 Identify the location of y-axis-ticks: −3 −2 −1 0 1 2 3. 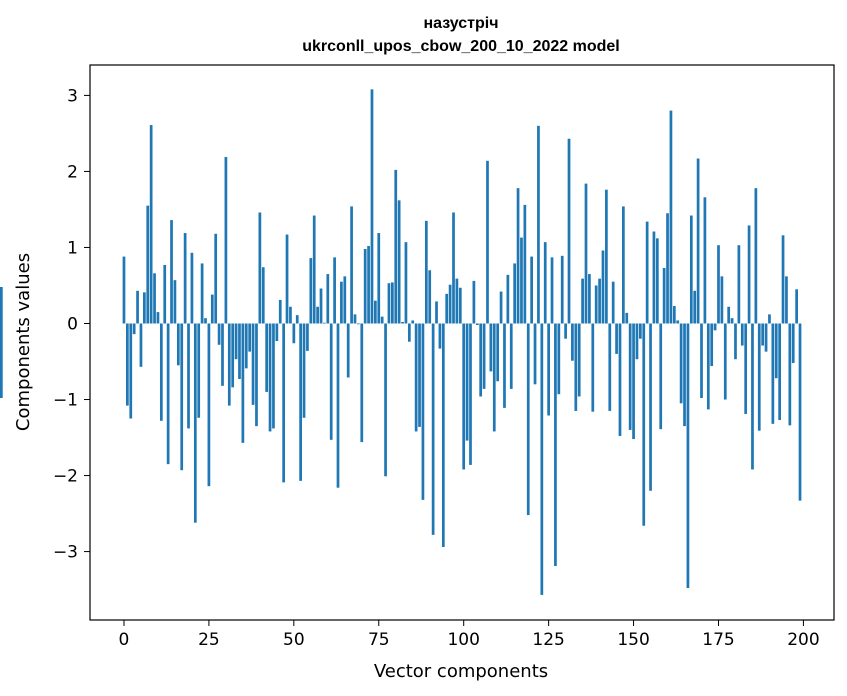
(71, 324).